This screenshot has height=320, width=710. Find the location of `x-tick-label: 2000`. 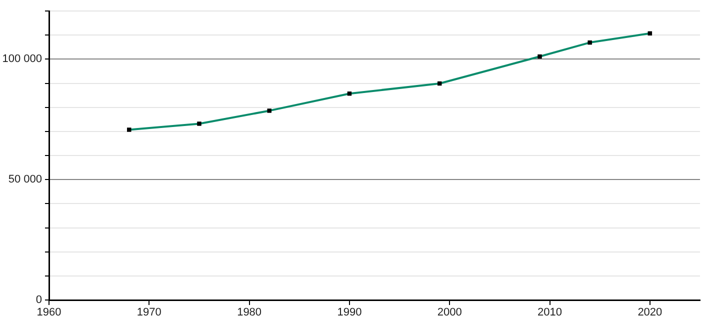

x-tick-label: 2000 is located at coordinates (449, 312).